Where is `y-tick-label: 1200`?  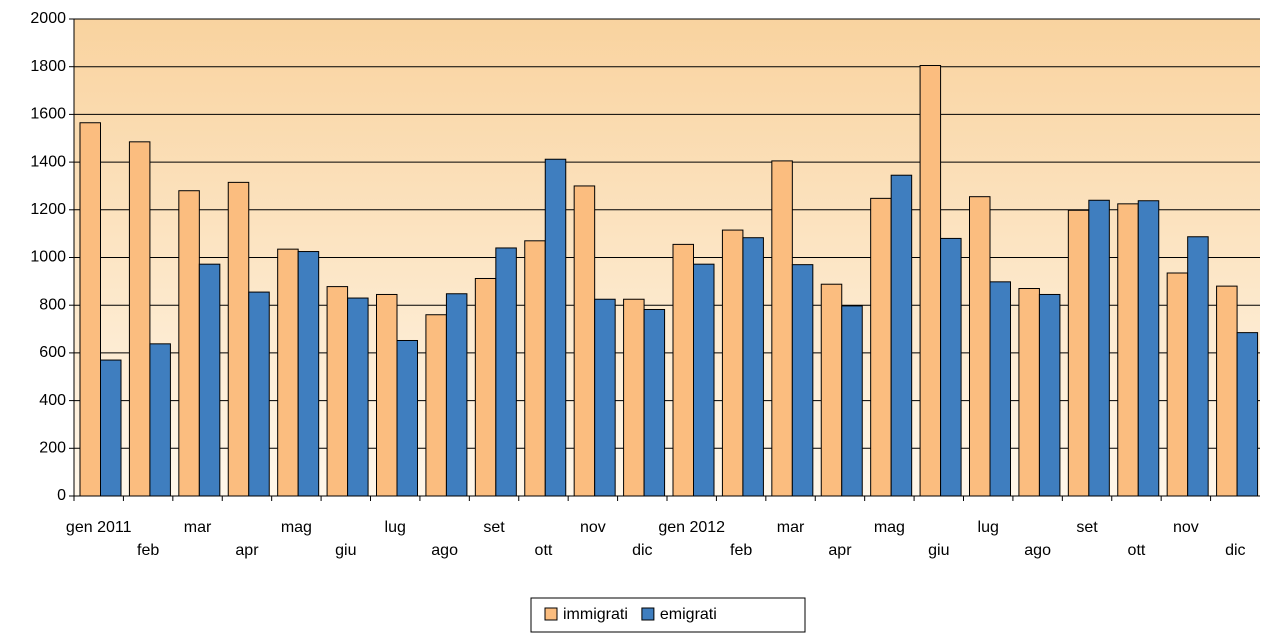 y-tick-label: 1200 is located at coordinates (48, 209).